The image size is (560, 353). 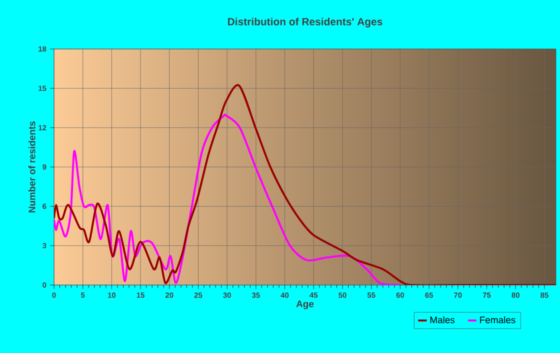 I want to click on legend-label: Females, so click(x=498, y=320).